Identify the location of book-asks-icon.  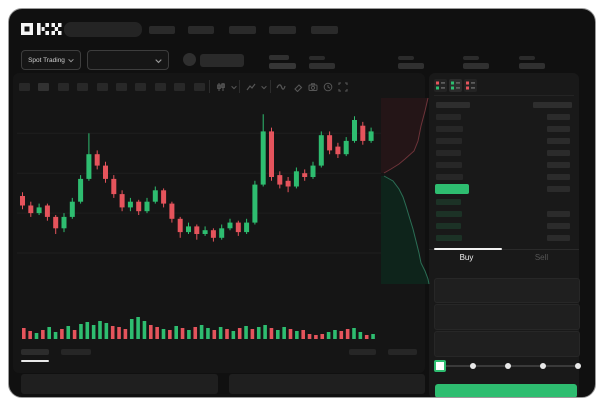
(470, 85).